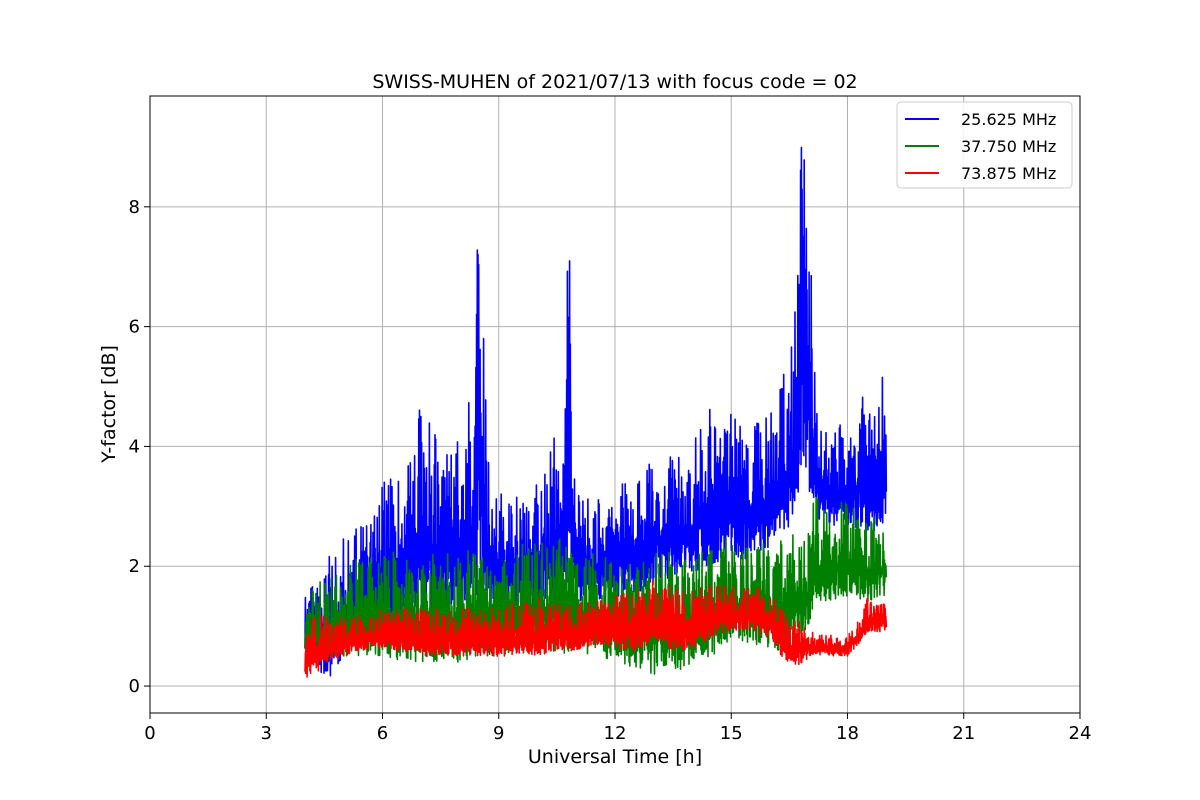 This screenshot has height=800, width=1200. What do you see at coordinates (134, 446) in the screenshot?
I see `y-tick-label: 4` at bounding box center [134, 446].